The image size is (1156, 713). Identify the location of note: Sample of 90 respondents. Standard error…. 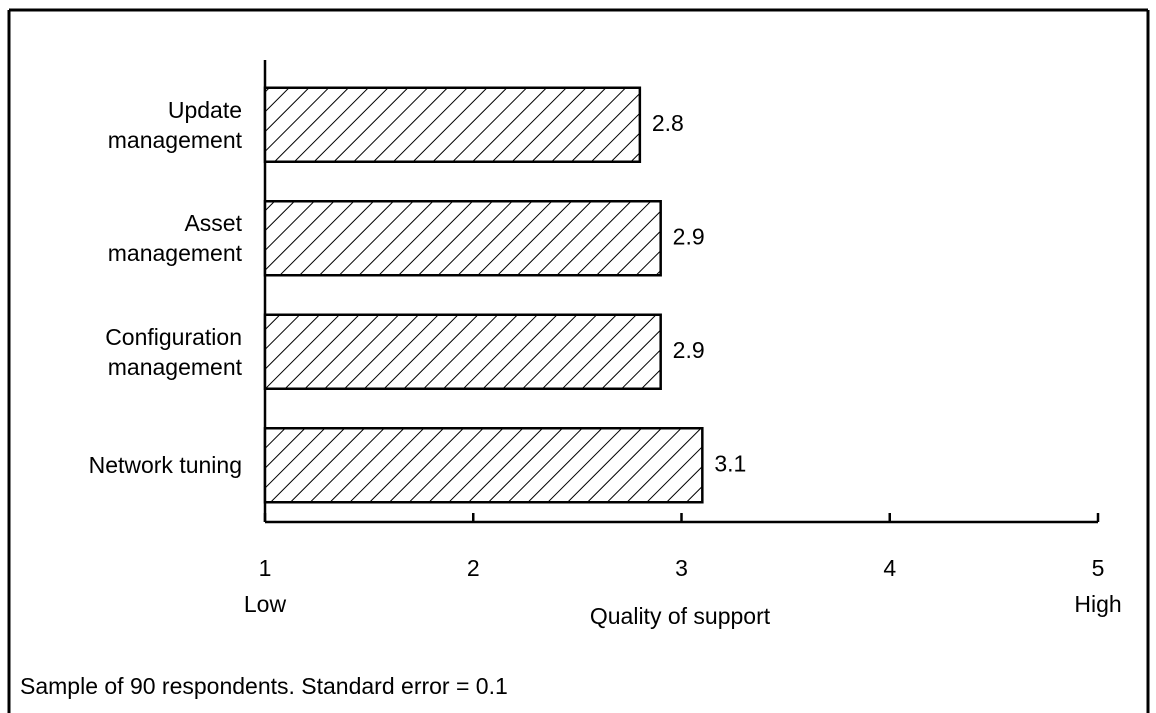
(264, 686).